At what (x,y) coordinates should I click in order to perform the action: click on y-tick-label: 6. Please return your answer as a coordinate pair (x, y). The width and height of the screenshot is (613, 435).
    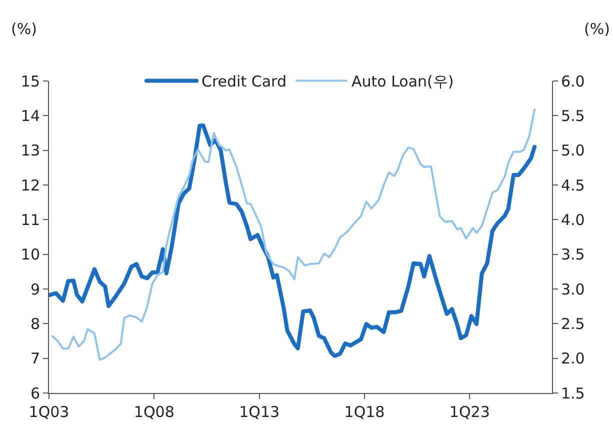
    Looking at the image, I should click on (35, 393).